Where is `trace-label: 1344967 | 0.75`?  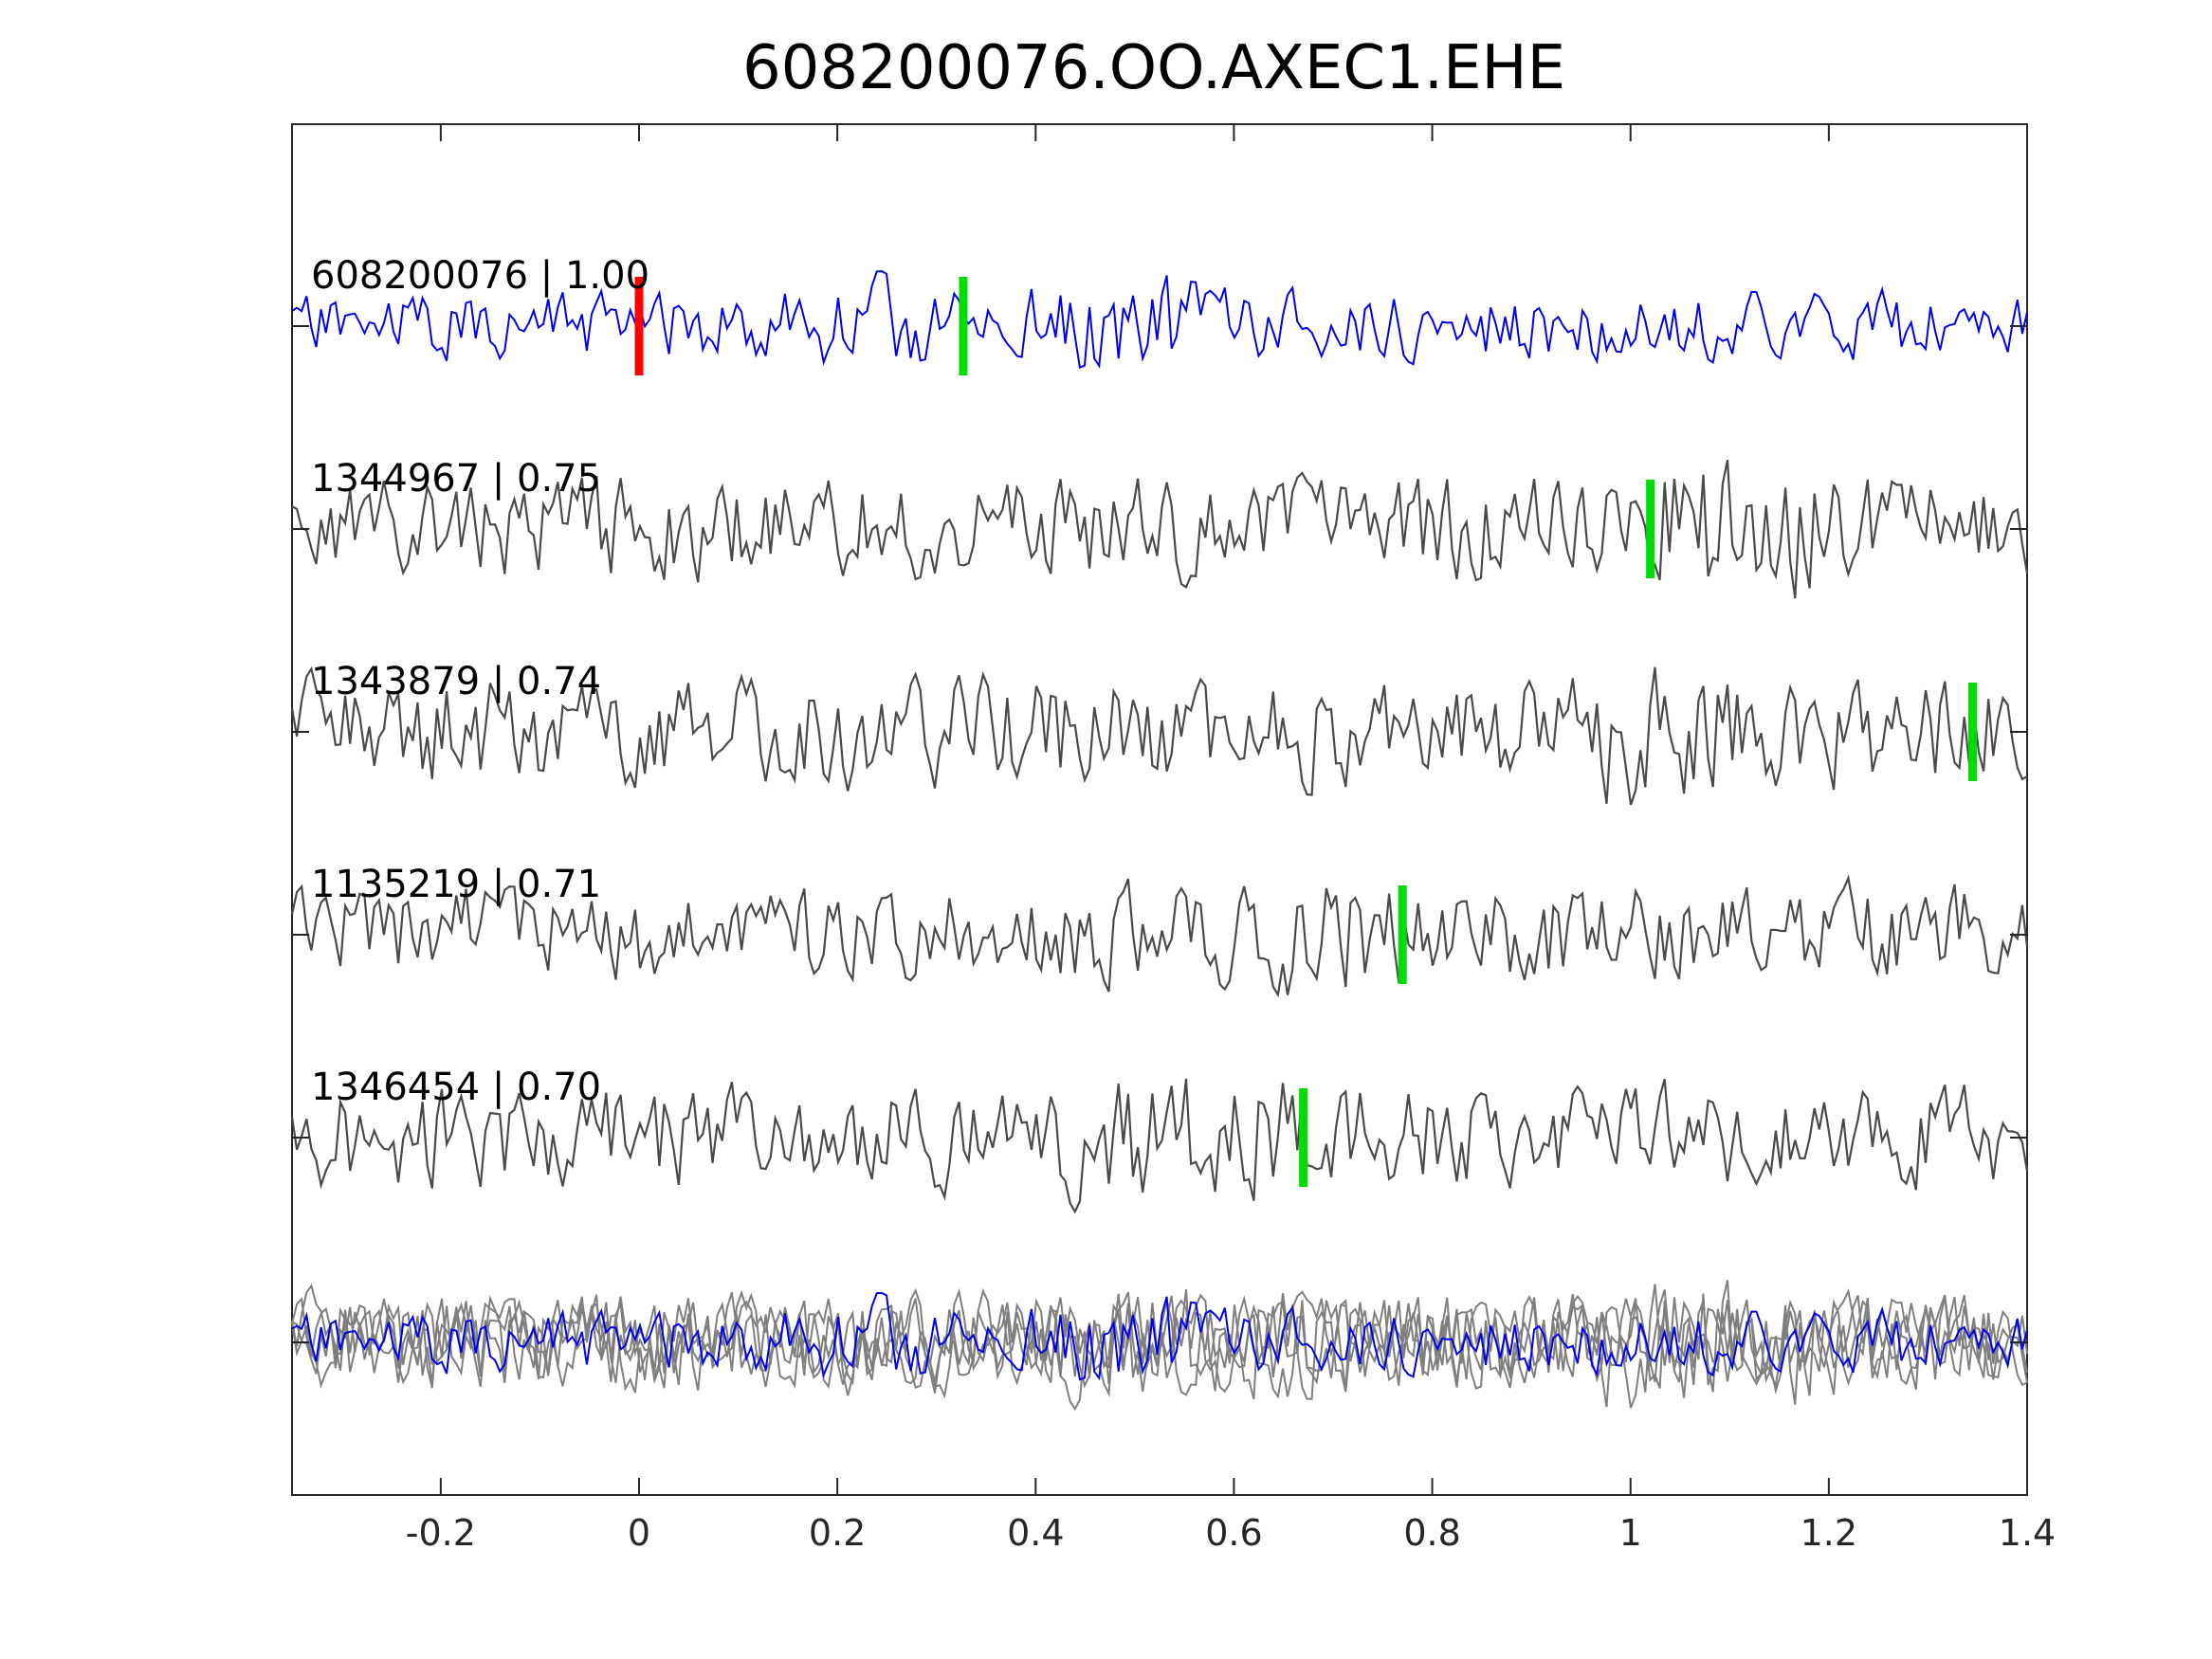
trace-label: 1344967 | 0.75 is located at coordinates (456, 479).